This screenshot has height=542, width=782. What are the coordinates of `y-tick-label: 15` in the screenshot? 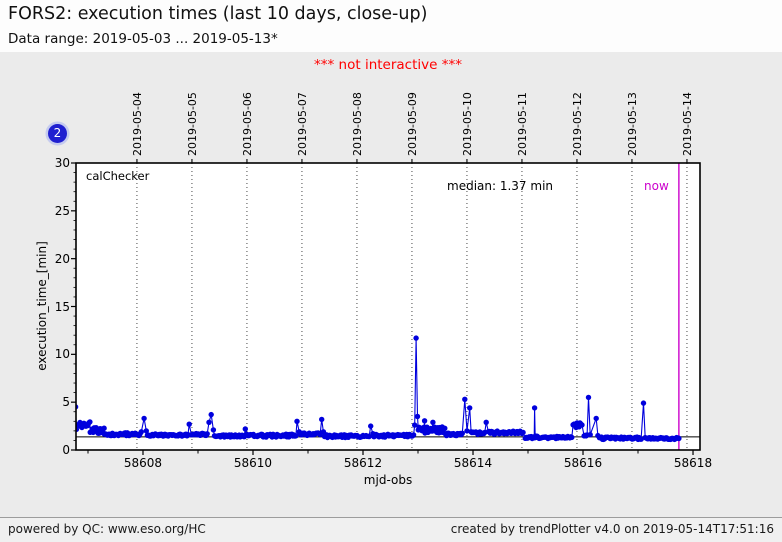 It's located at (62, 306).